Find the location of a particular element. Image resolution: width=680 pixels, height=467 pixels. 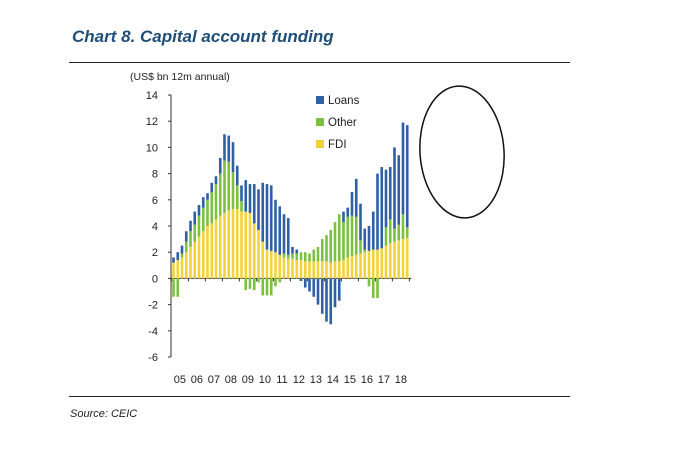

top-rule is located at coordinates (319, 62).